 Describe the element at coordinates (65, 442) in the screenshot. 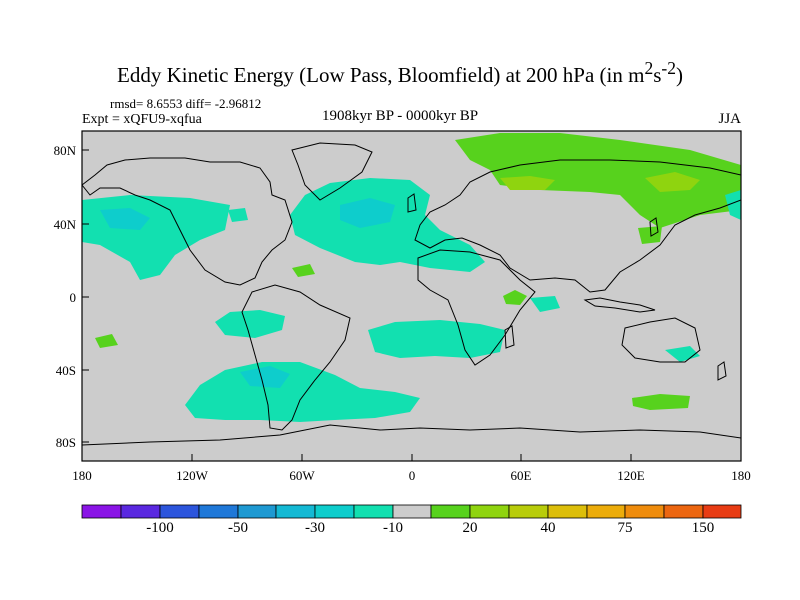

I see `lat-label-80s: 80S` at that location.